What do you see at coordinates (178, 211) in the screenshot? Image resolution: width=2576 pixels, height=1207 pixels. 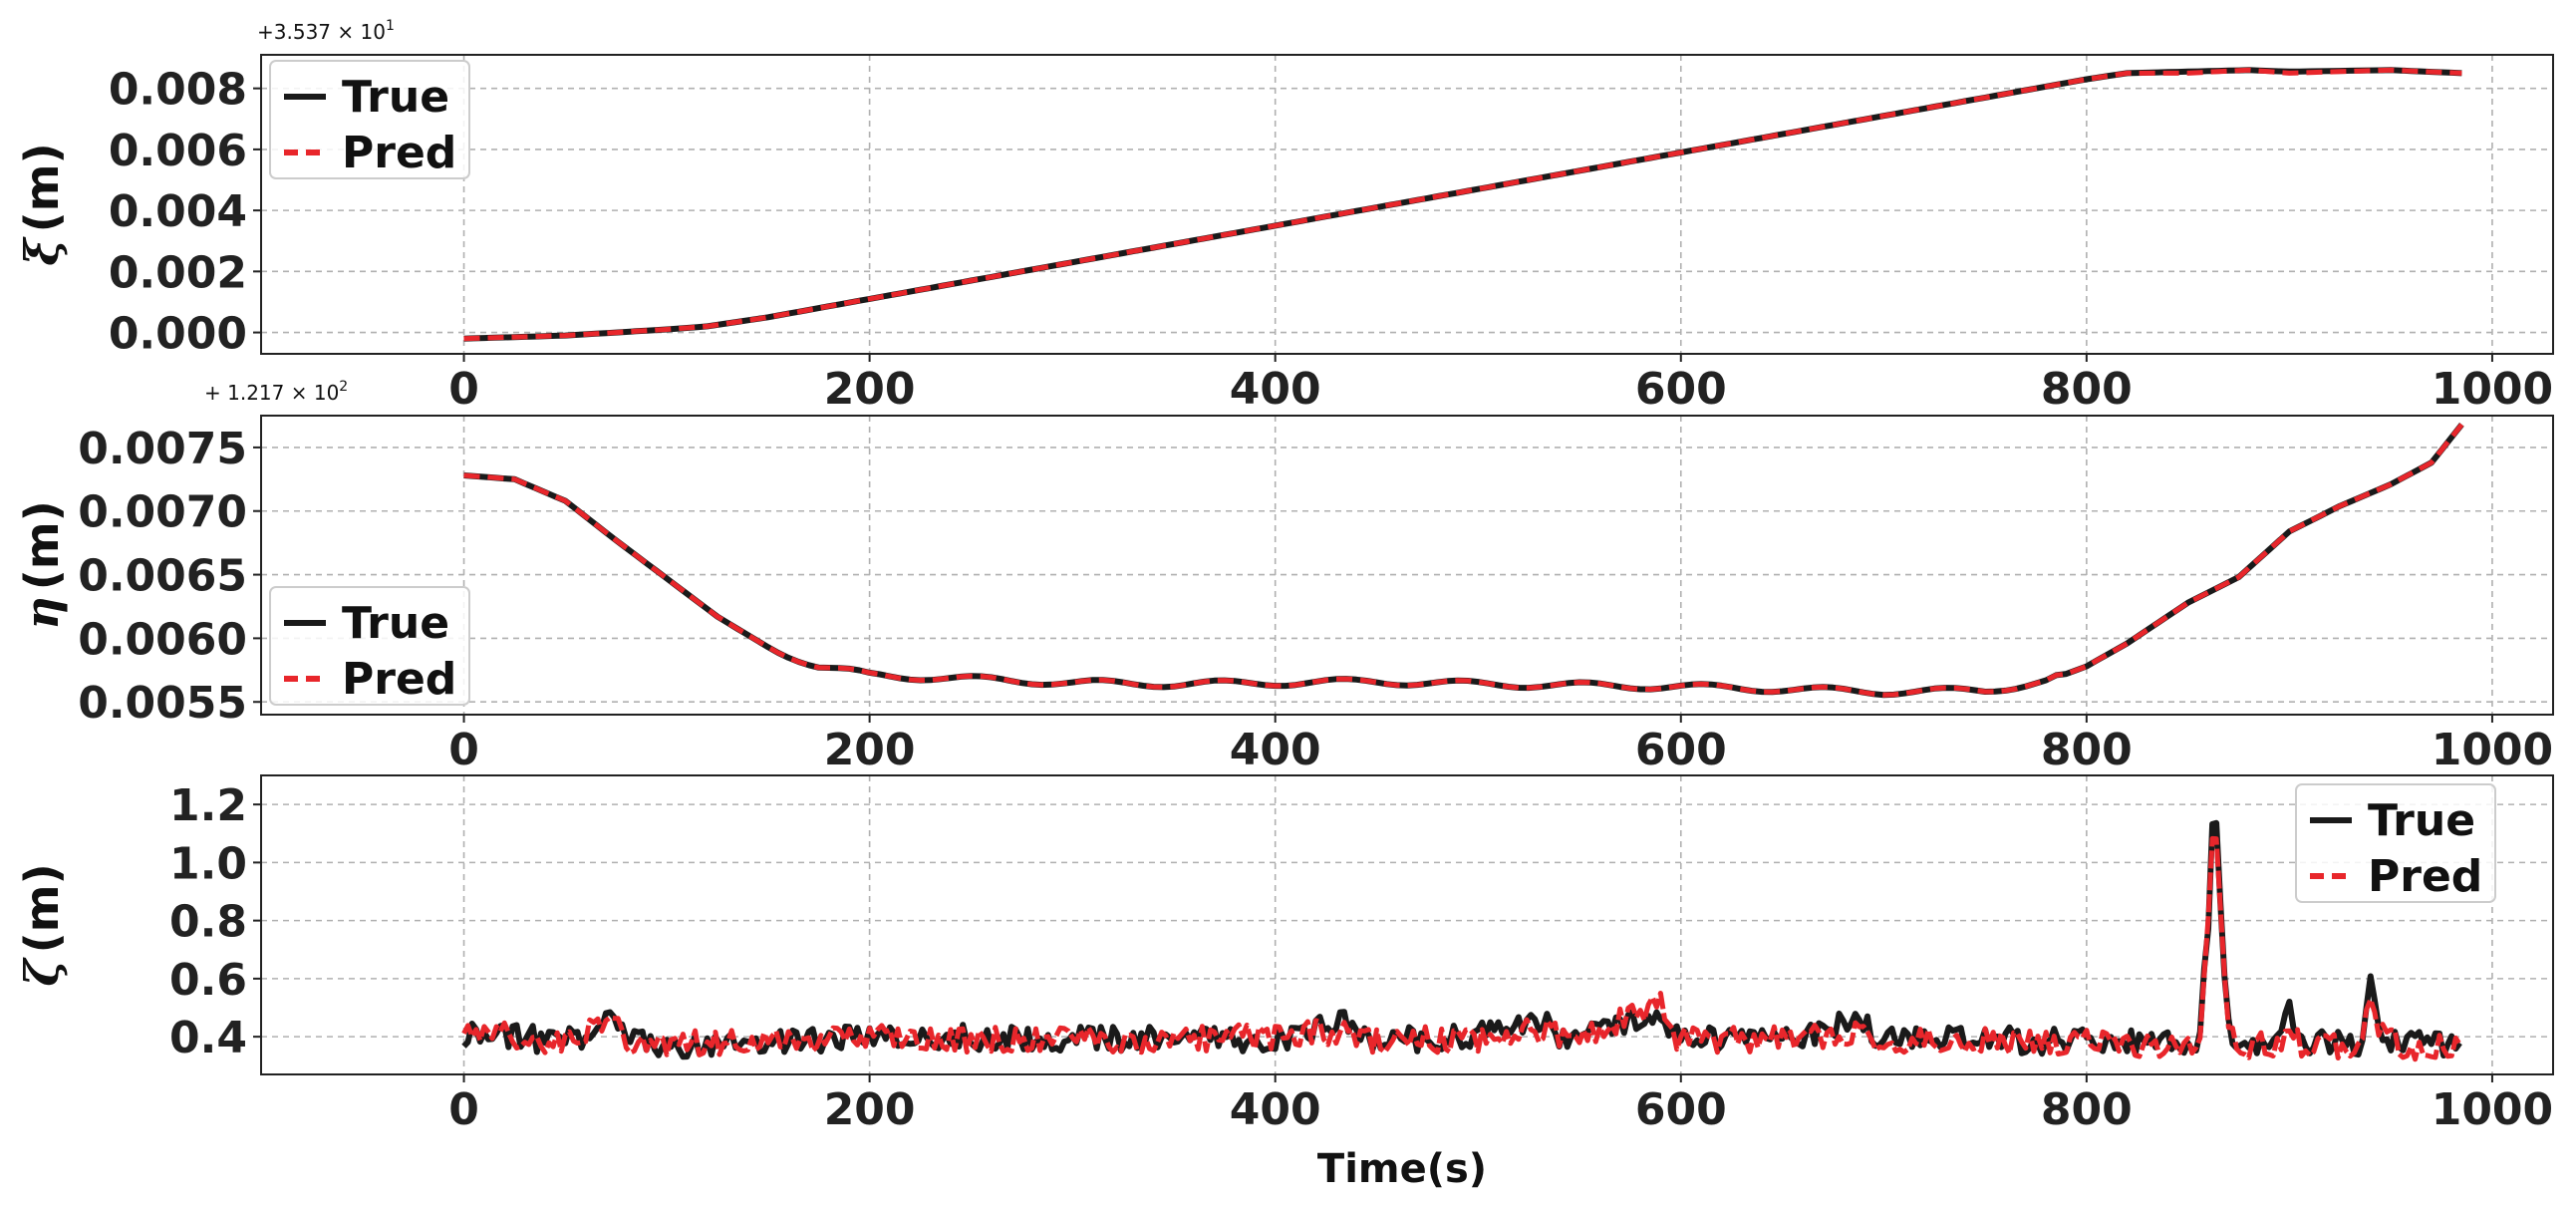 I see `y-tick-label: 0.004` at bounding box center [178, 211].